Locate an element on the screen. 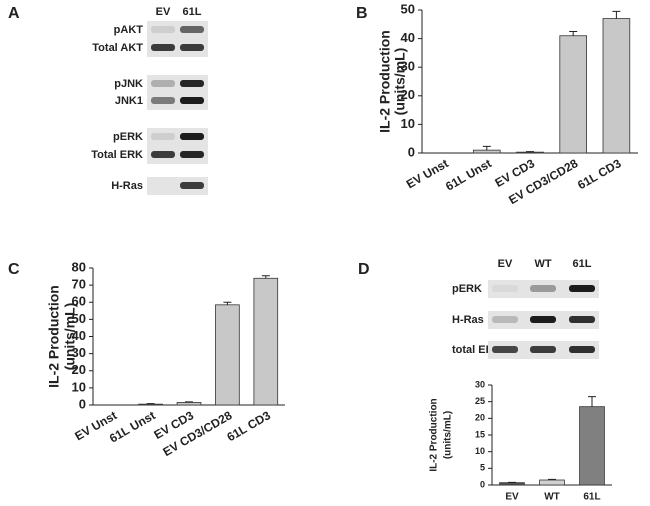 This screenshot has height=506, width=650. lane-label: WT is located at coordinates (542, 264).